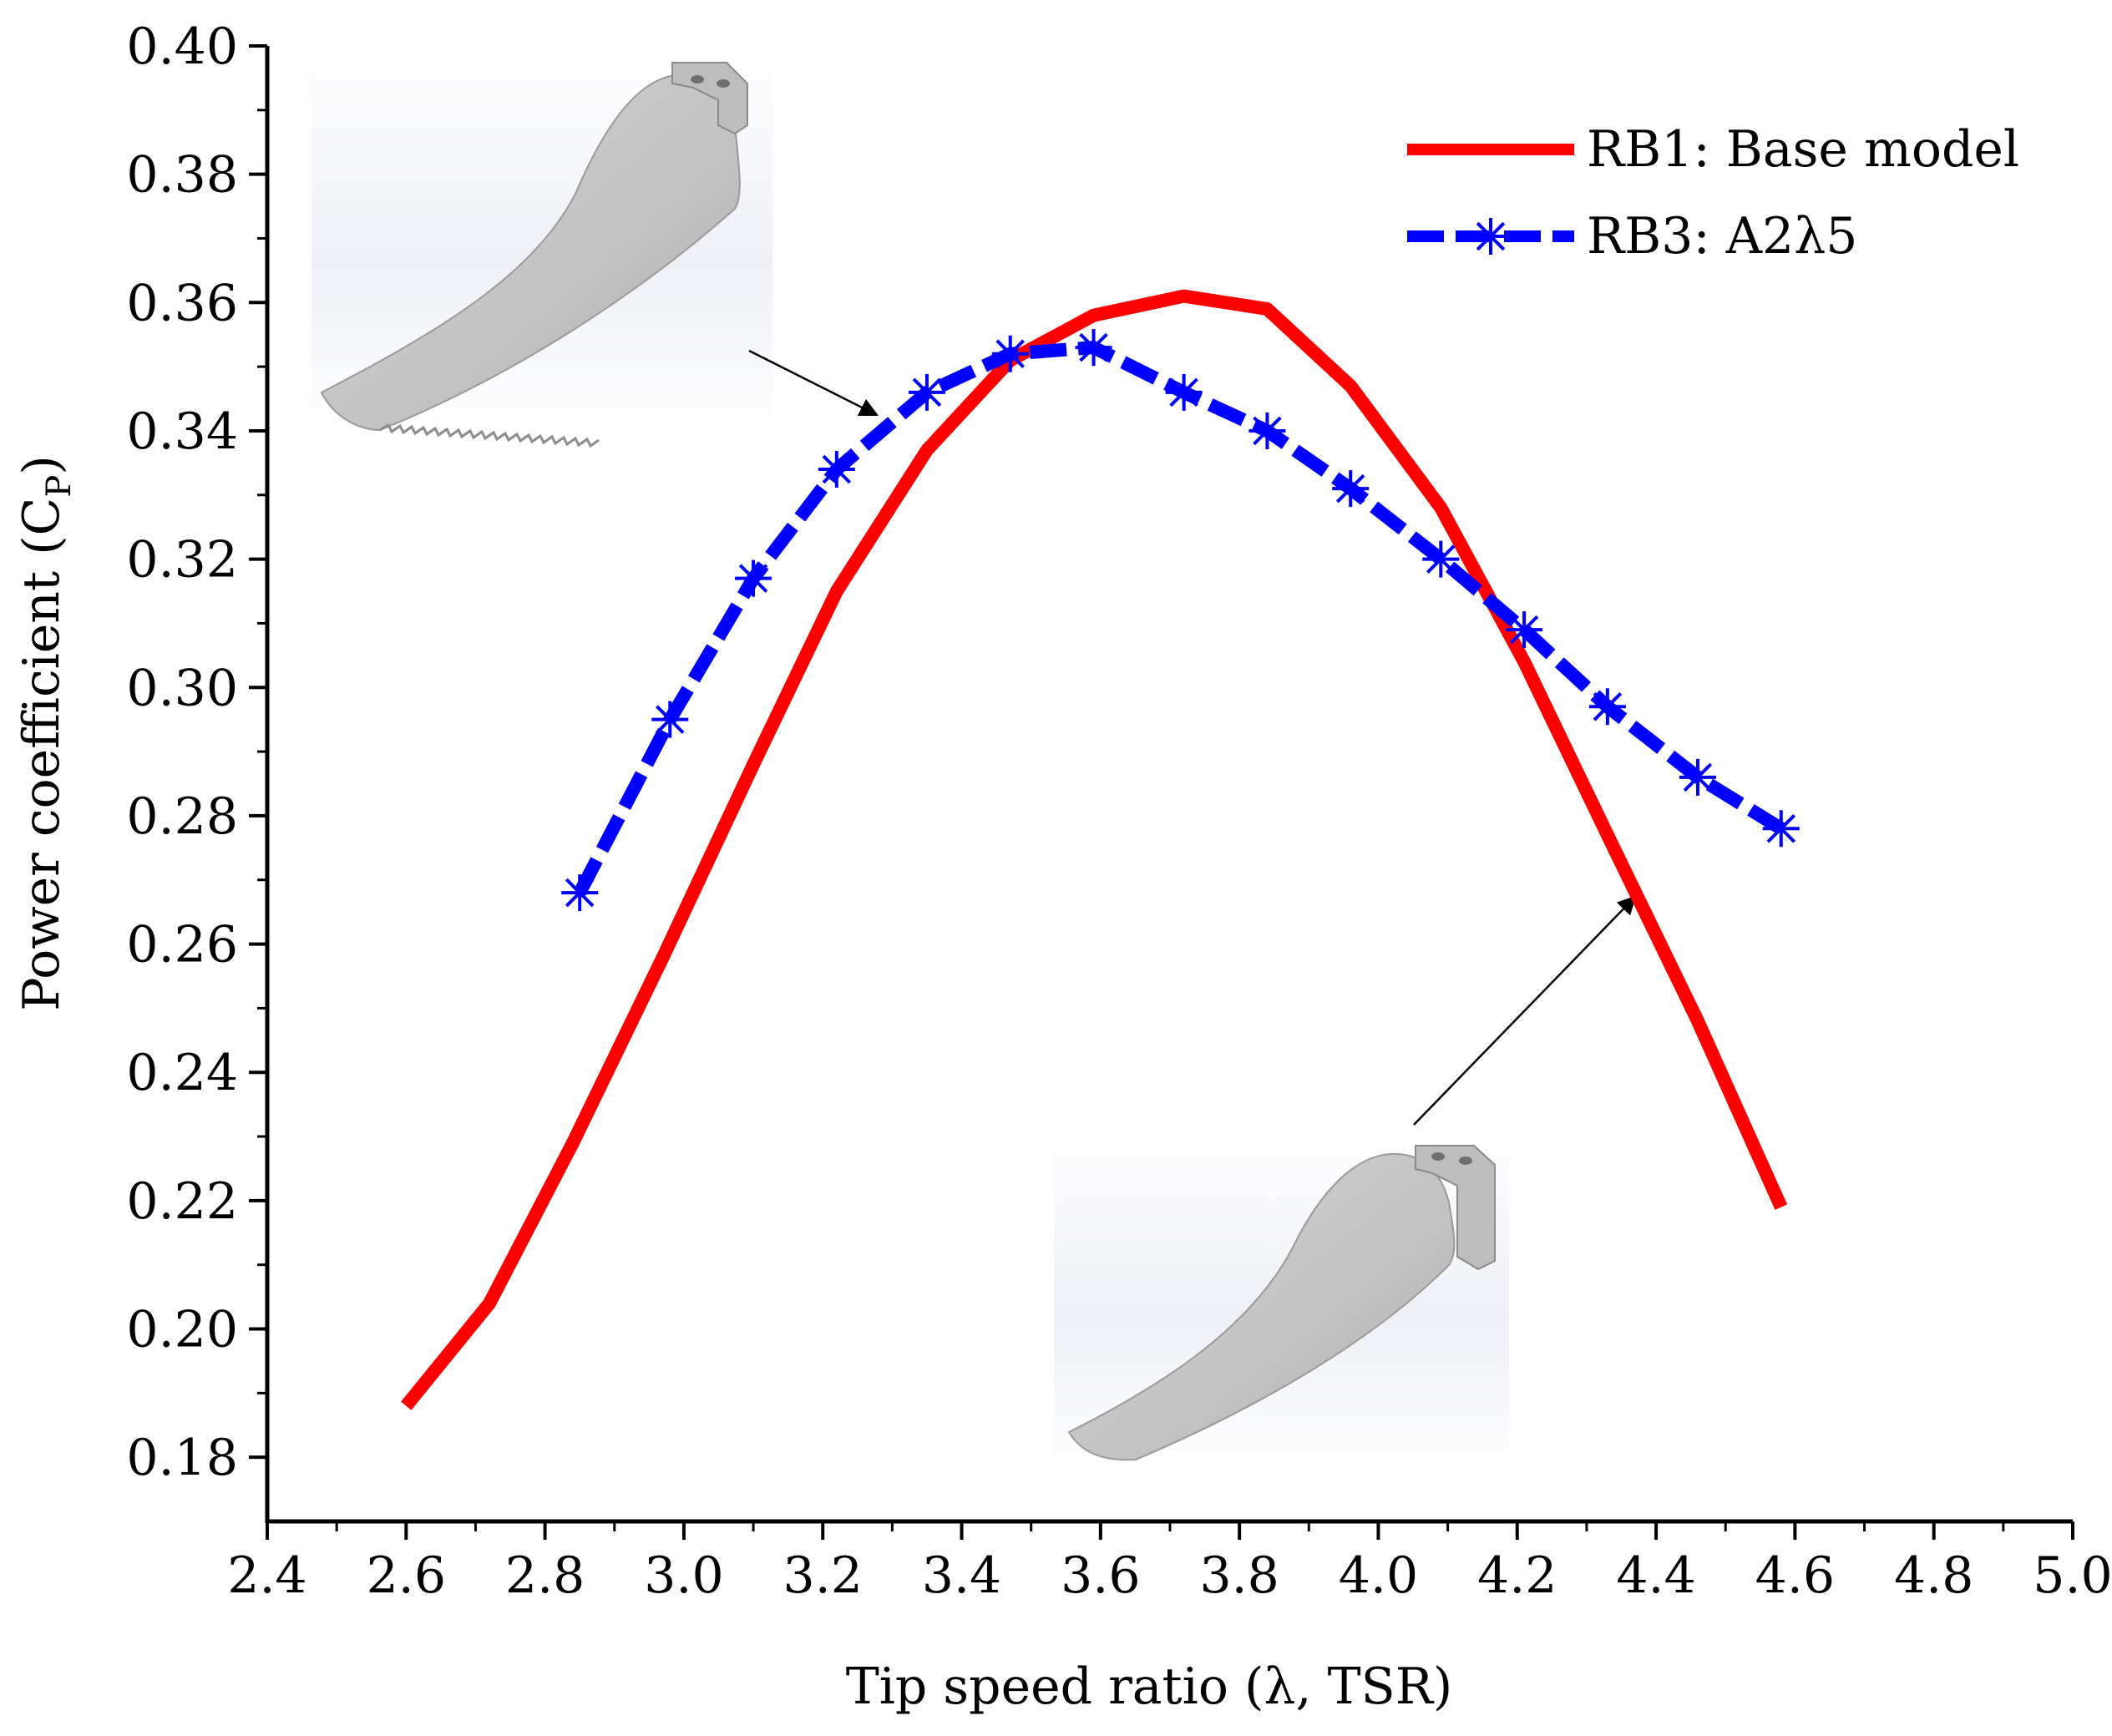  I want to click on x-tick-label: 3.0, so click(684, 1575).